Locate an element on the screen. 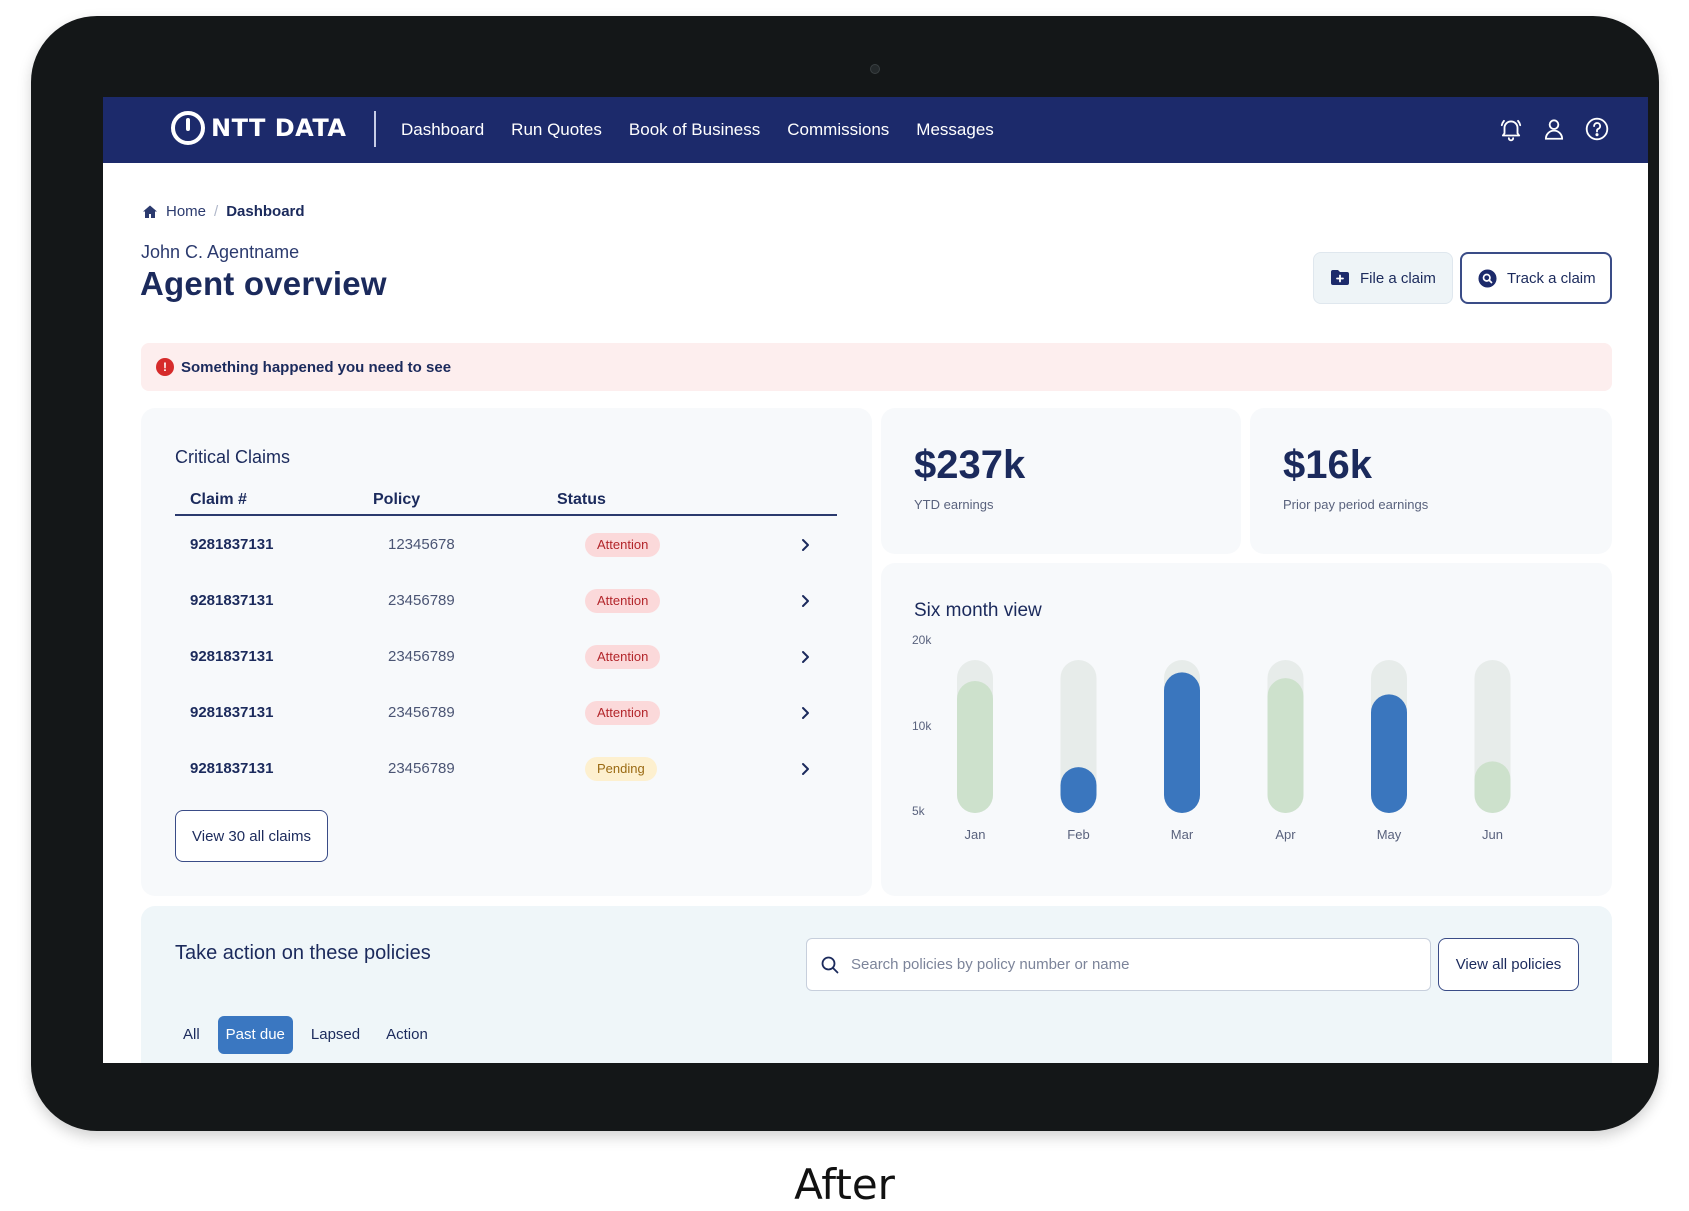 This screenshot has width=1689, height=1211. ntt-logo-mark-icon is located at coordinates (188, 128).